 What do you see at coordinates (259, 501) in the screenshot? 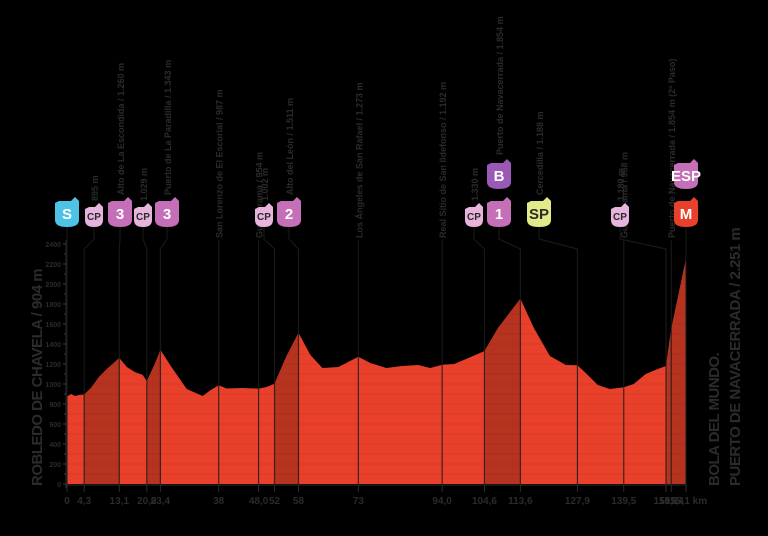
I see `x-tick-label: 48,0` at bounding box center [259, 501].